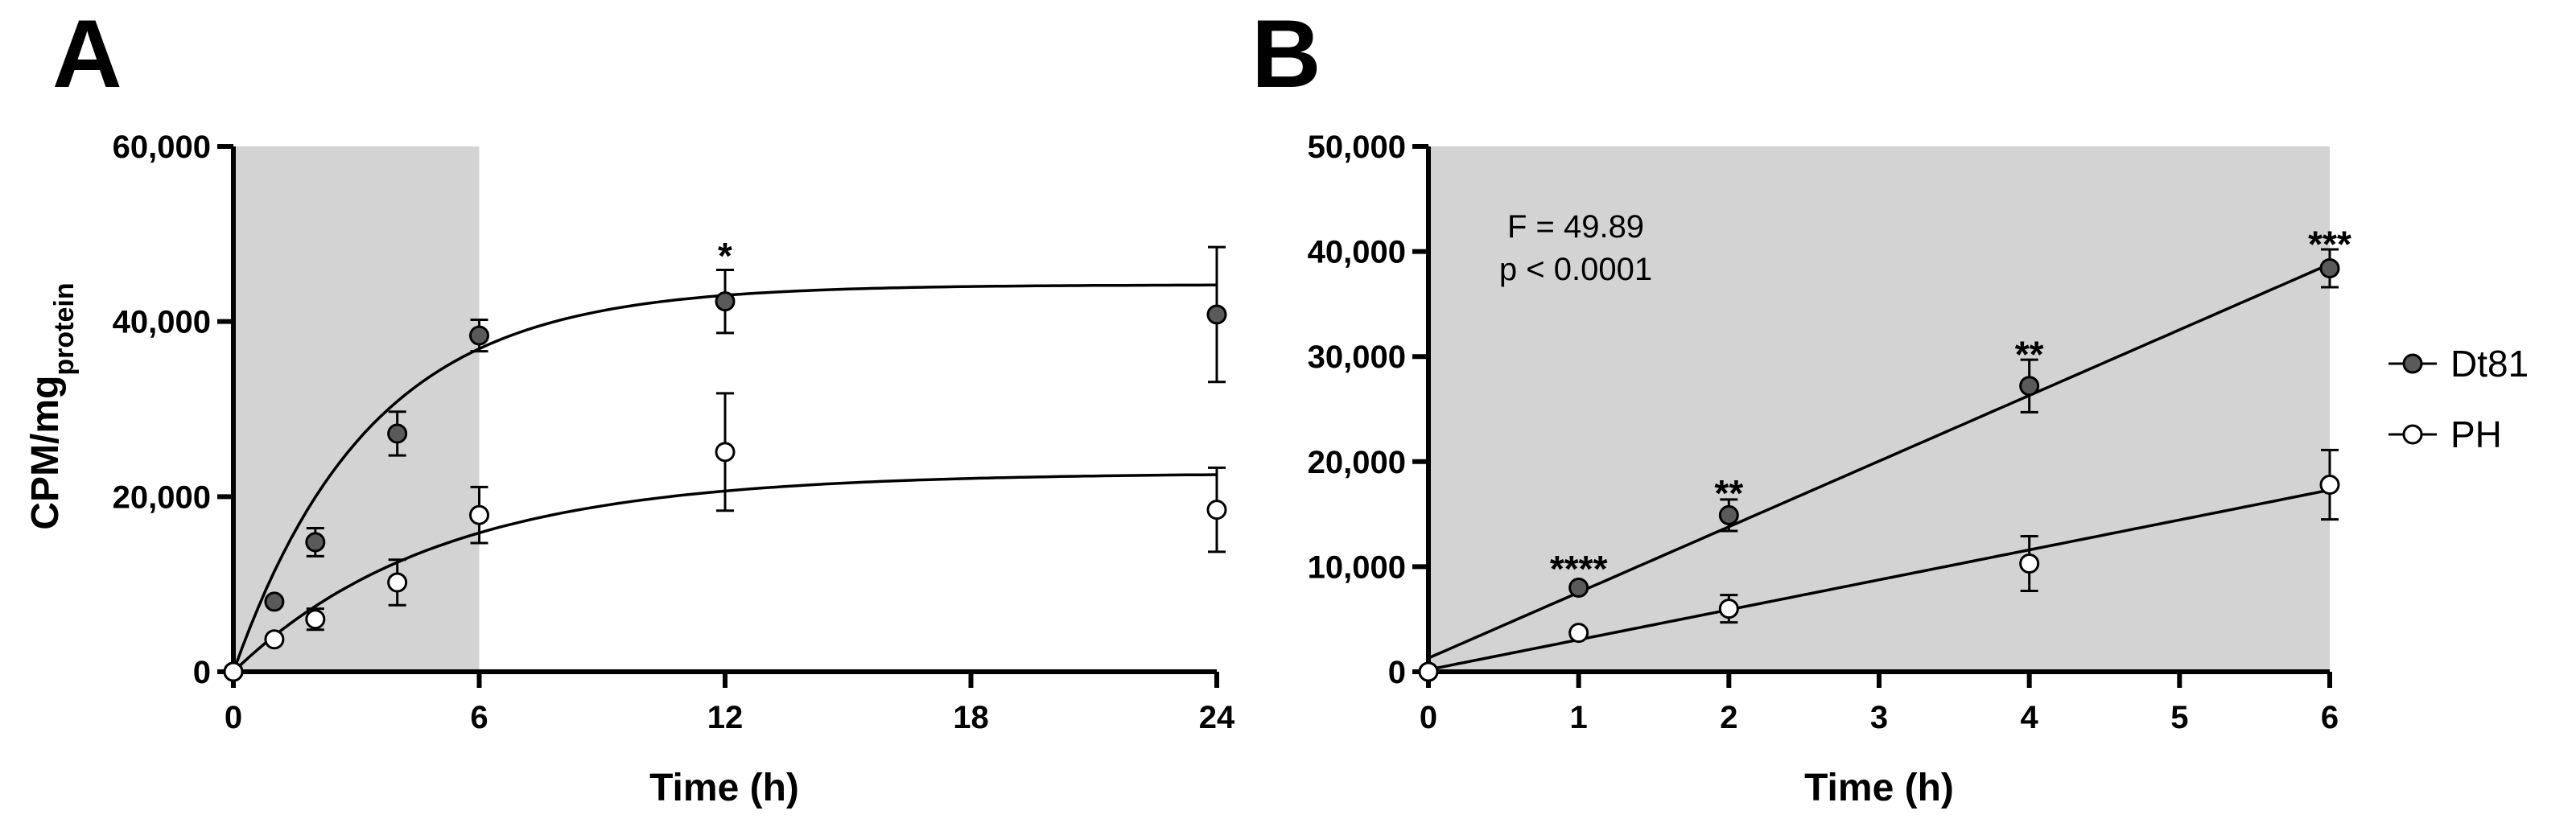  Describe the element at coordinates (2458, 399) in the screenshot. I see `legend: Dt81 PH` at that location.